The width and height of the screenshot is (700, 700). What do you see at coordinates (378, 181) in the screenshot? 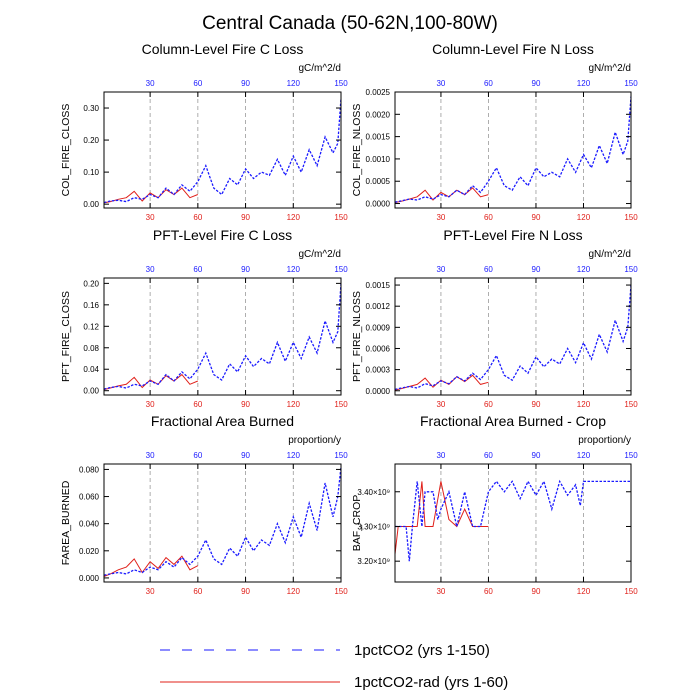
I see `y-tick-label: 0.0005` at bounding box center [378, 181].